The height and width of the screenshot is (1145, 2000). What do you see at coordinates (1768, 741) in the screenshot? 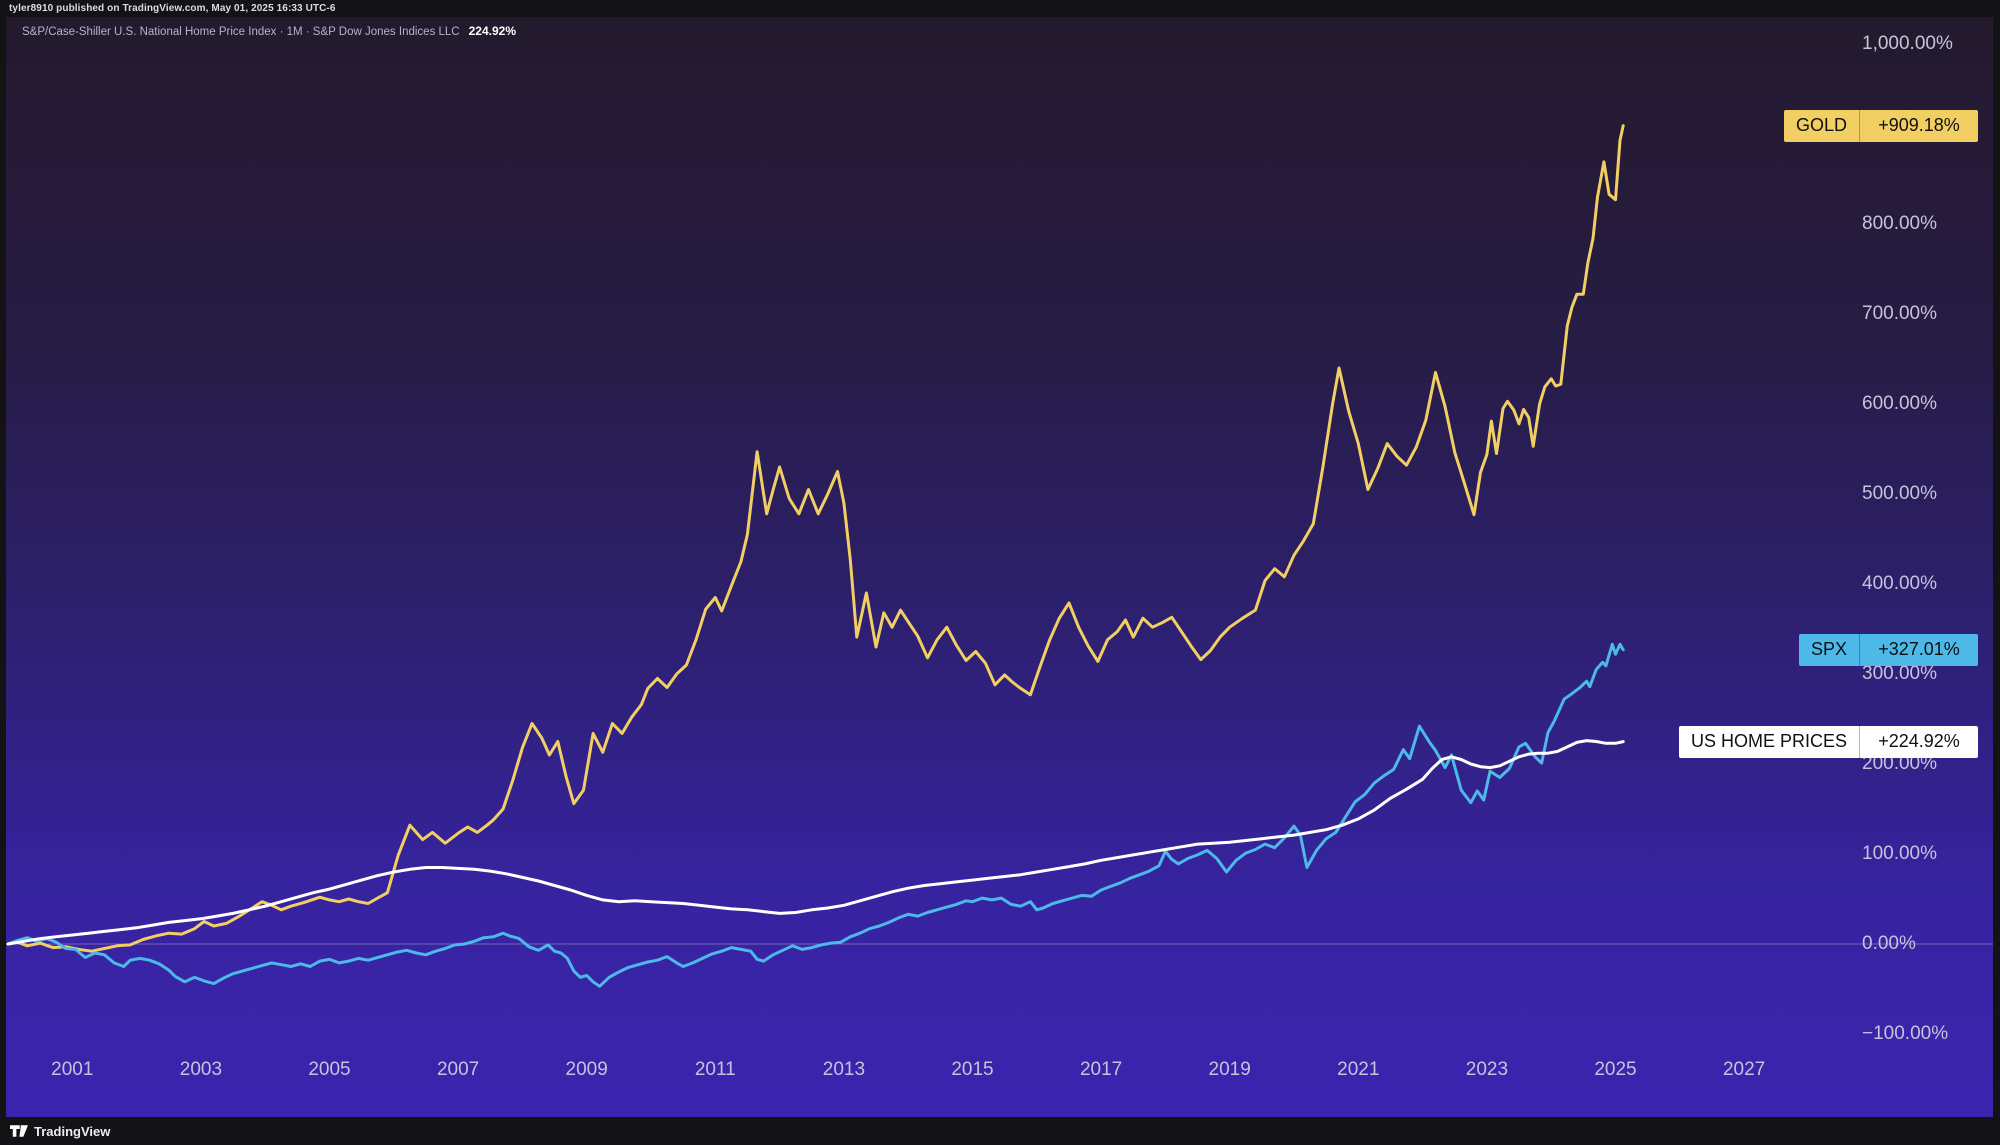
I see `series-name-us-home-prices: US HOME PRICES` at bounding box center [1768, 741].